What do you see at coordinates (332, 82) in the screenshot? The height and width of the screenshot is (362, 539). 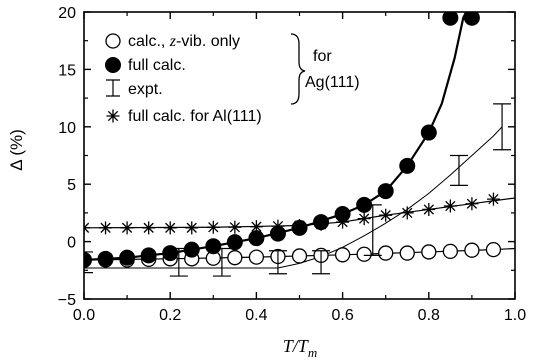 I see `legend-brace-label-ag111: Ag(111)` at bounding box center [332, 82].